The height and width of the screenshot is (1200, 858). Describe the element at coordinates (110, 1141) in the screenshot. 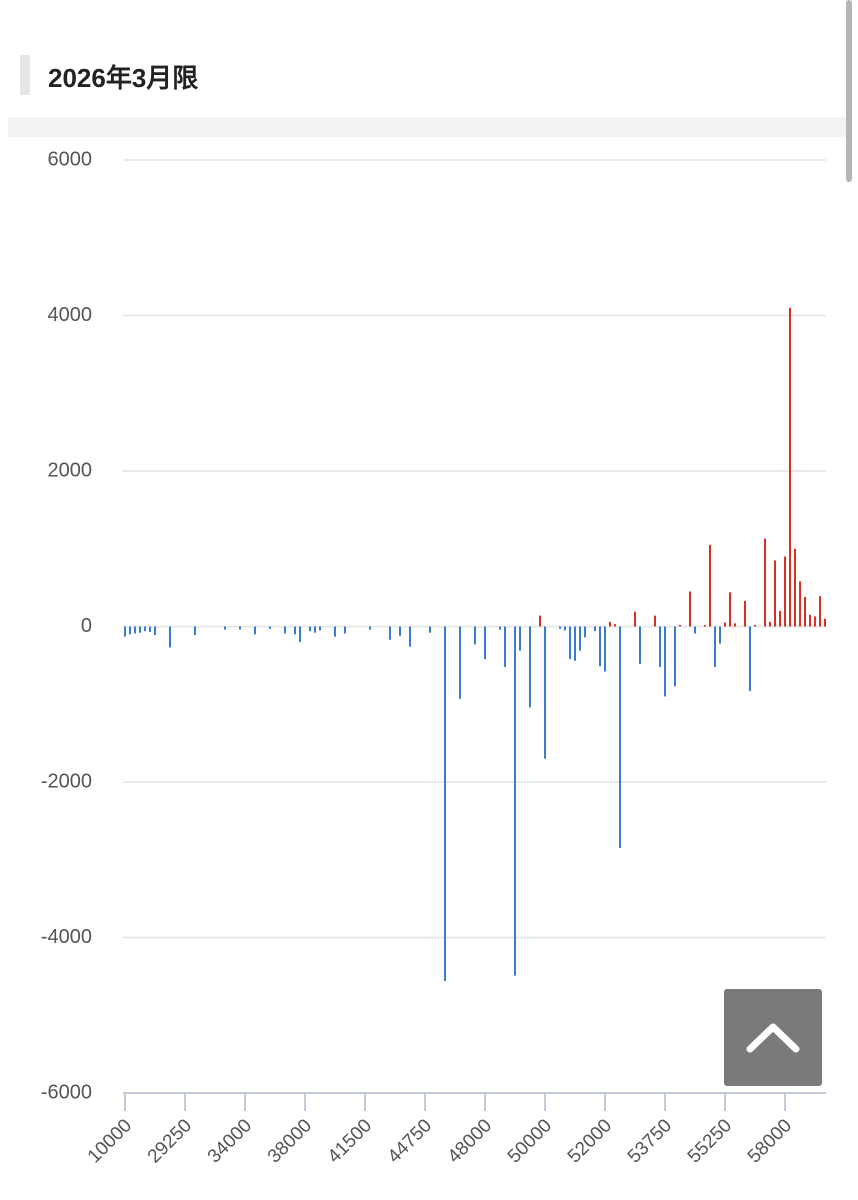

I see `x-tick-label: 10000` at that location.